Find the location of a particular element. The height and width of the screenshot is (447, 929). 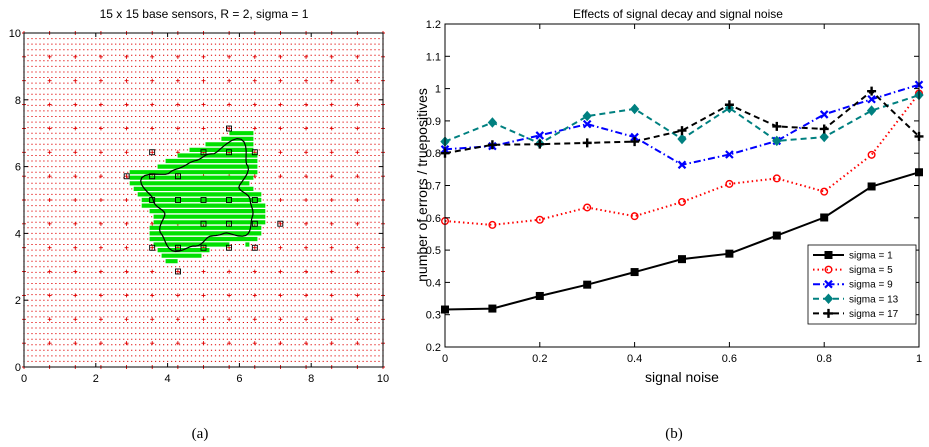

panel-a-detected-region is located at coordinates (197, 197).